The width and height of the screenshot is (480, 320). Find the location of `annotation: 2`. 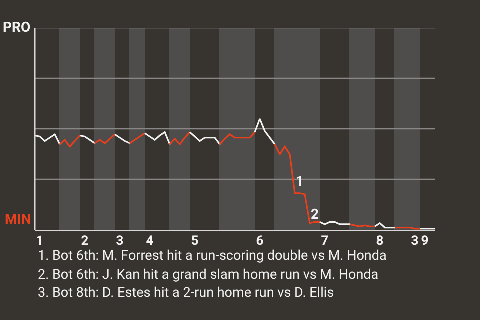

annotation: 2 is located at coordinates (315, 215).